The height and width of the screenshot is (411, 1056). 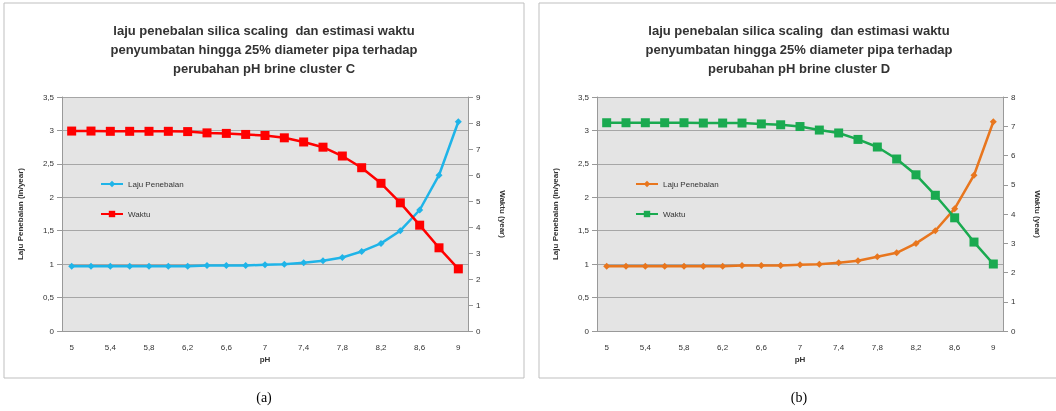 I want to click on y-tick-label: 2, so click(x=52, y=197).